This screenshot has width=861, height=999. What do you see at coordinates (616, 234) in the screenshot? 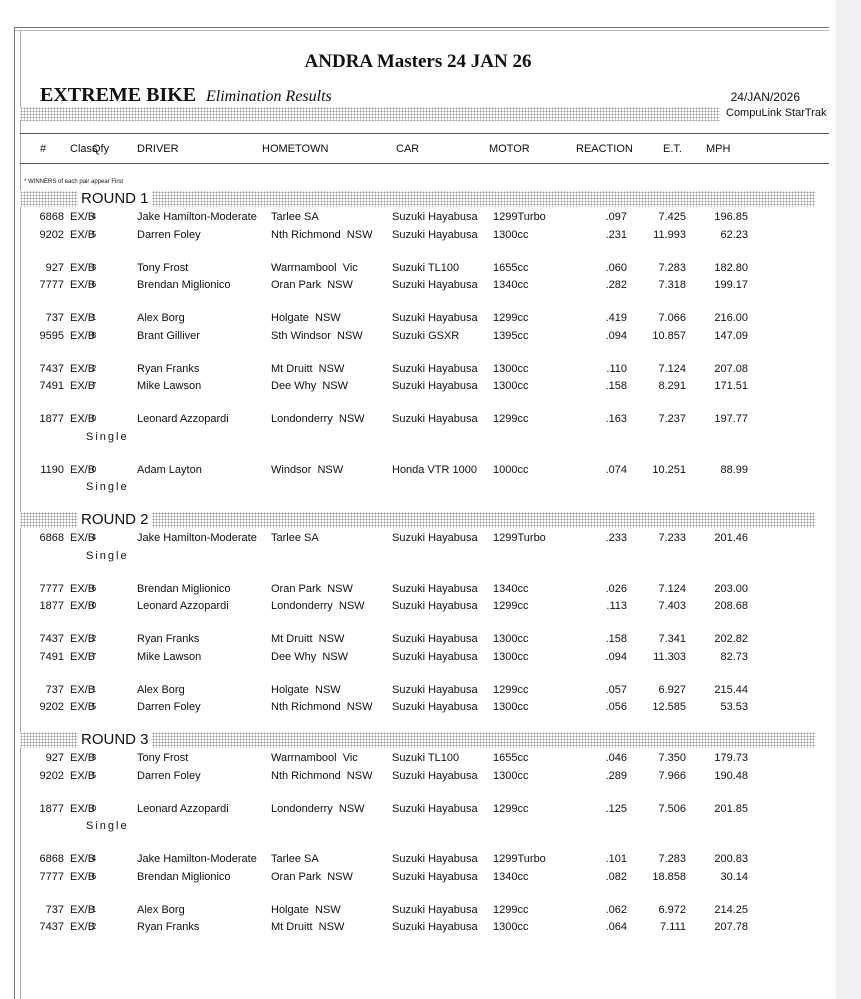
I see `cell: .231` at bounding box center [616, 234].